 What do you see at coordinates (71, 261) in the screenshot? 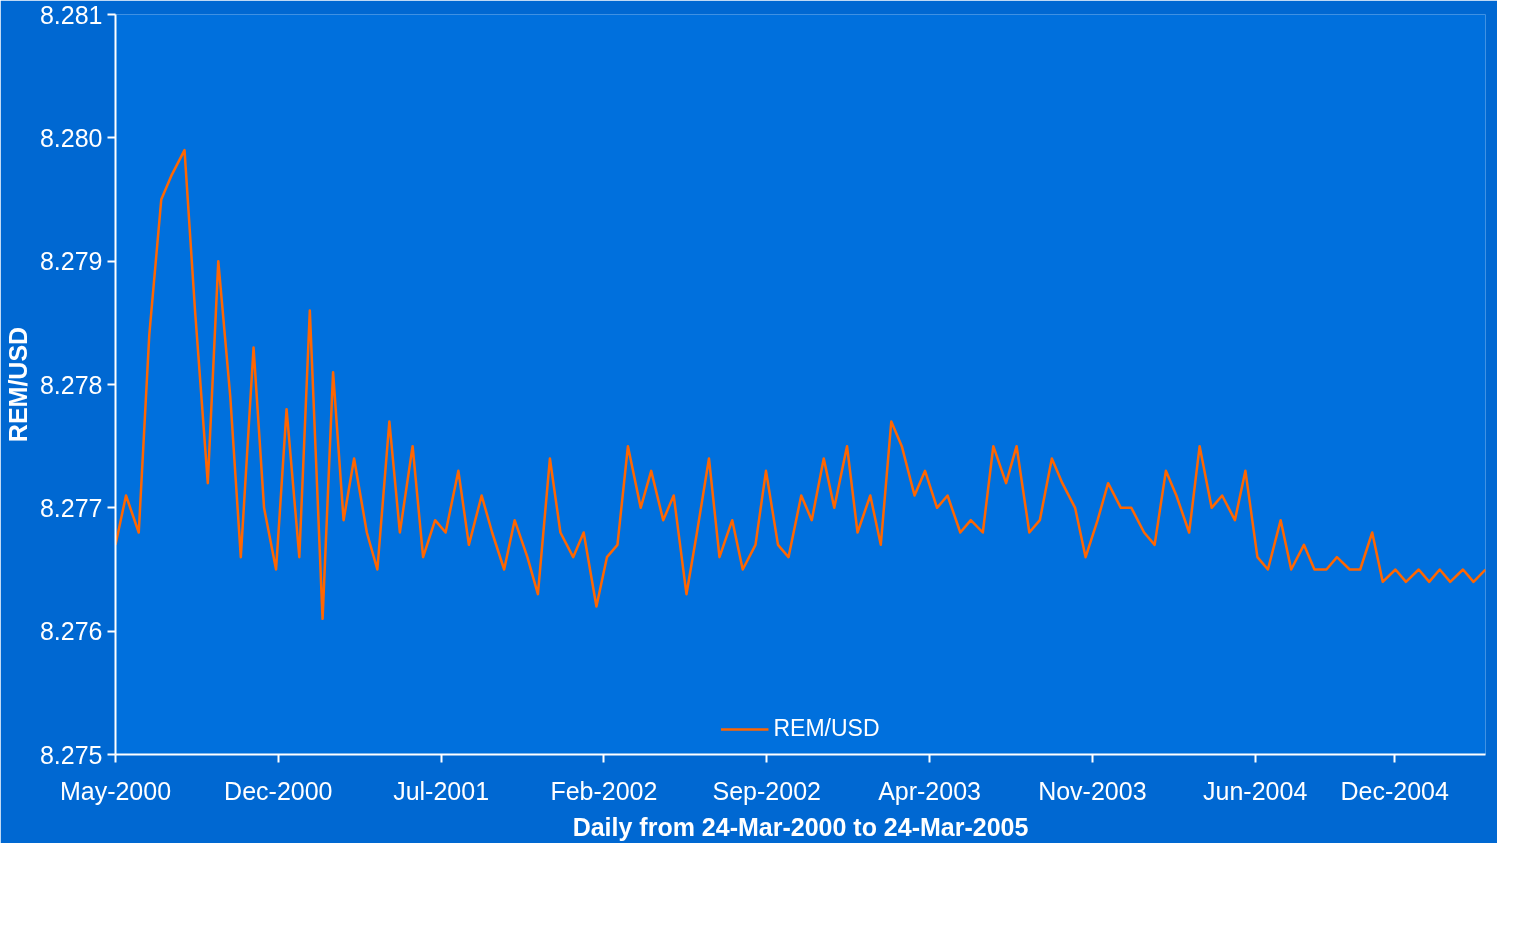
I see `y-tick-label: 8.279` at bounding box center [71, 261].